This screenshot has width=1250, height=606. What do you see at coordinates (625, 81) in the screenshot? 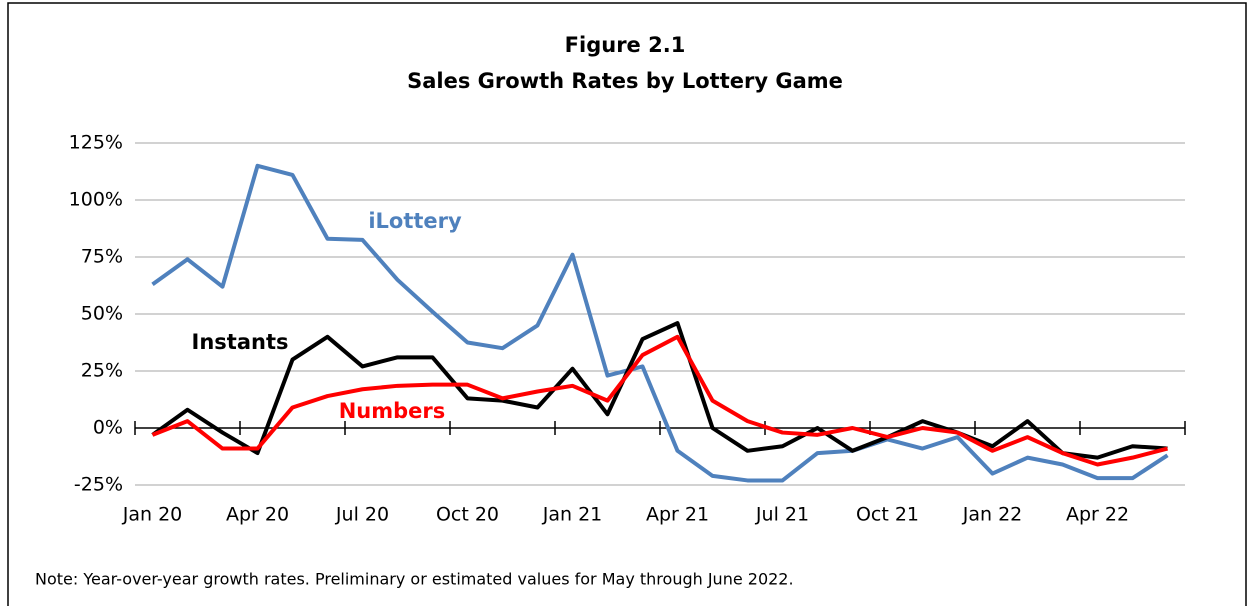
I see `chart-subtitle: Sales Growth Rates by Lottery Game` at bounding box center [625, 81].